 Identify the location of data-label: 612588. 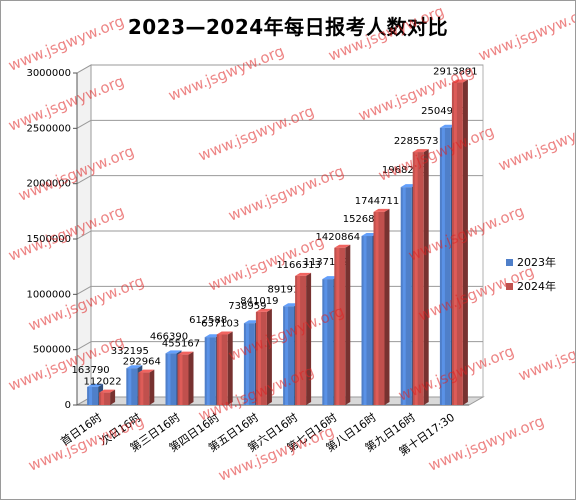
(208, 320).